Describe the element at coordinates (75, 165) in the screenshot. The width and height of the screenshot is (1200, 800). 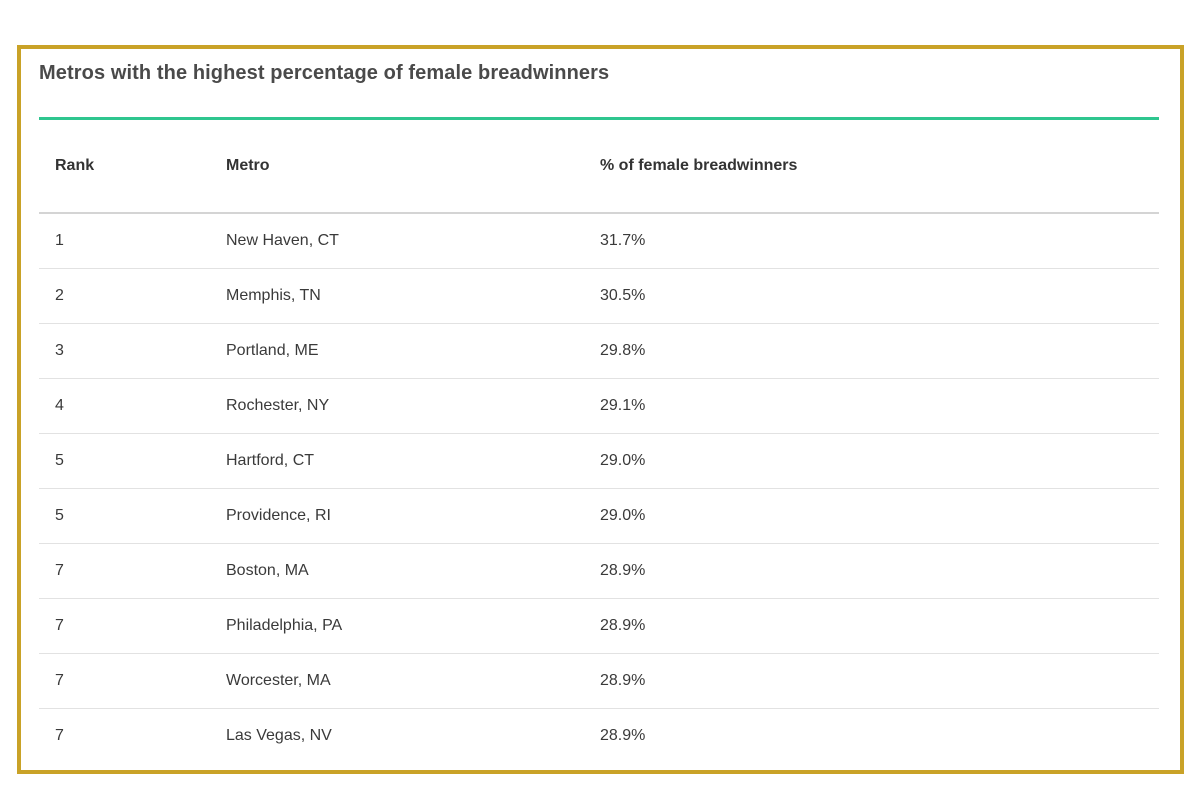
I see `column-header-rank: Rank` at that location.